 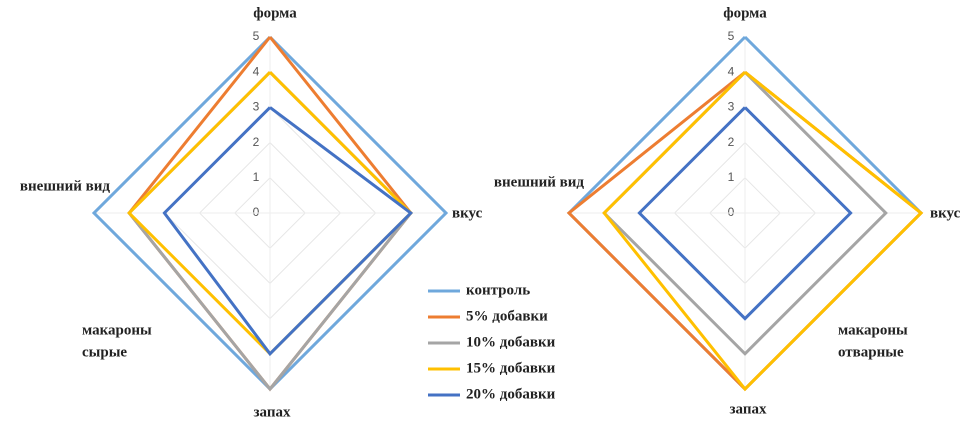 What do you see at coordinates (507, 316) in the screenshot?
I see `legend-label: 5% добавки` at bounding box center [507, 316].